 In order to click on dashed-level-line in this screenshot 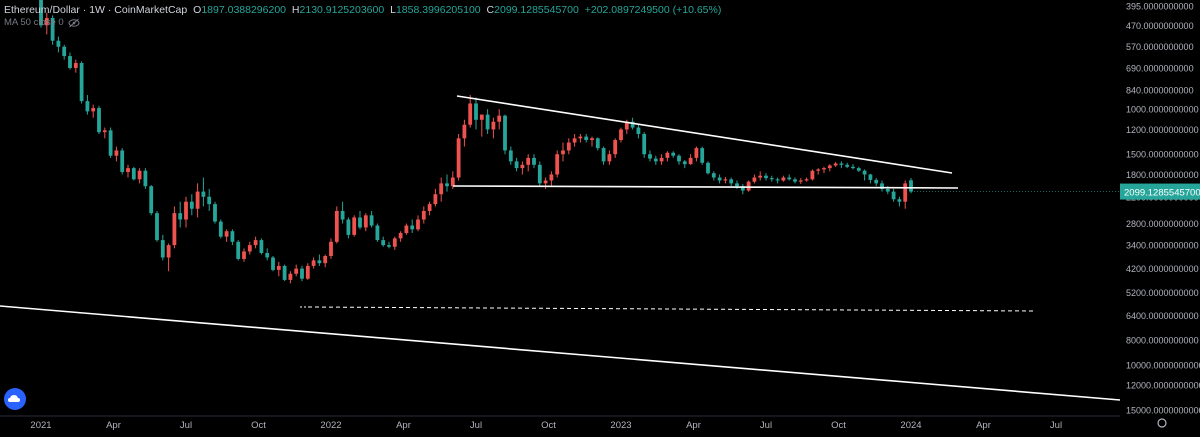, I will do `click(671, 309)`.